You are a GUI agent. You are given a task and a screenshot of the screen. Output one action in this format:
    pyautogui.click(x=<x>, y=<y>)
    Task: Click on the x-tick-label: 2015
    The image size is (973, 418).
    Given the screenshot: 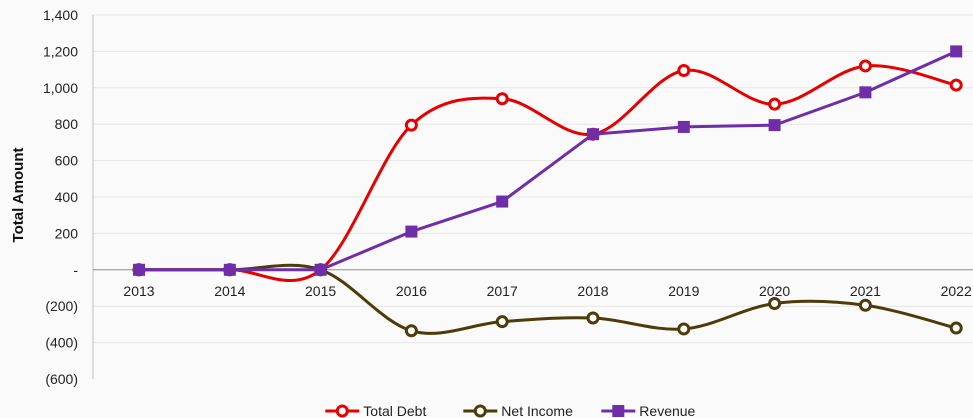 What is the action you would take?
    pyautogui.click(x=320, y=291)
    